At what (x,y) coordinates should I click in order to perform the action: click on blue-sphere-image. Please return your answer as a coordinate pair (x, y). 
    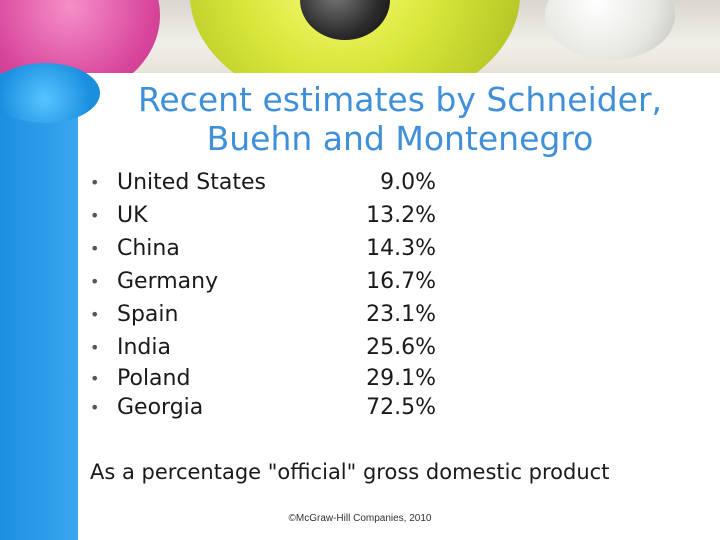
    Looking at the image, I should click on (50, 93).